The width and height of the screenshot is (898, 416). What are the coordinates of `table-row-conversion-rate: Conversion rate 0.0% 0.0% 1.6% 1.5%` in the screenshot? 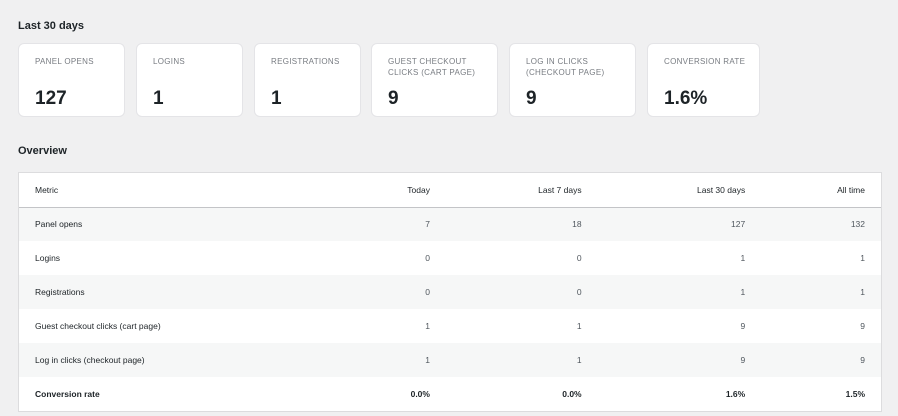 It's located at (450, 394).